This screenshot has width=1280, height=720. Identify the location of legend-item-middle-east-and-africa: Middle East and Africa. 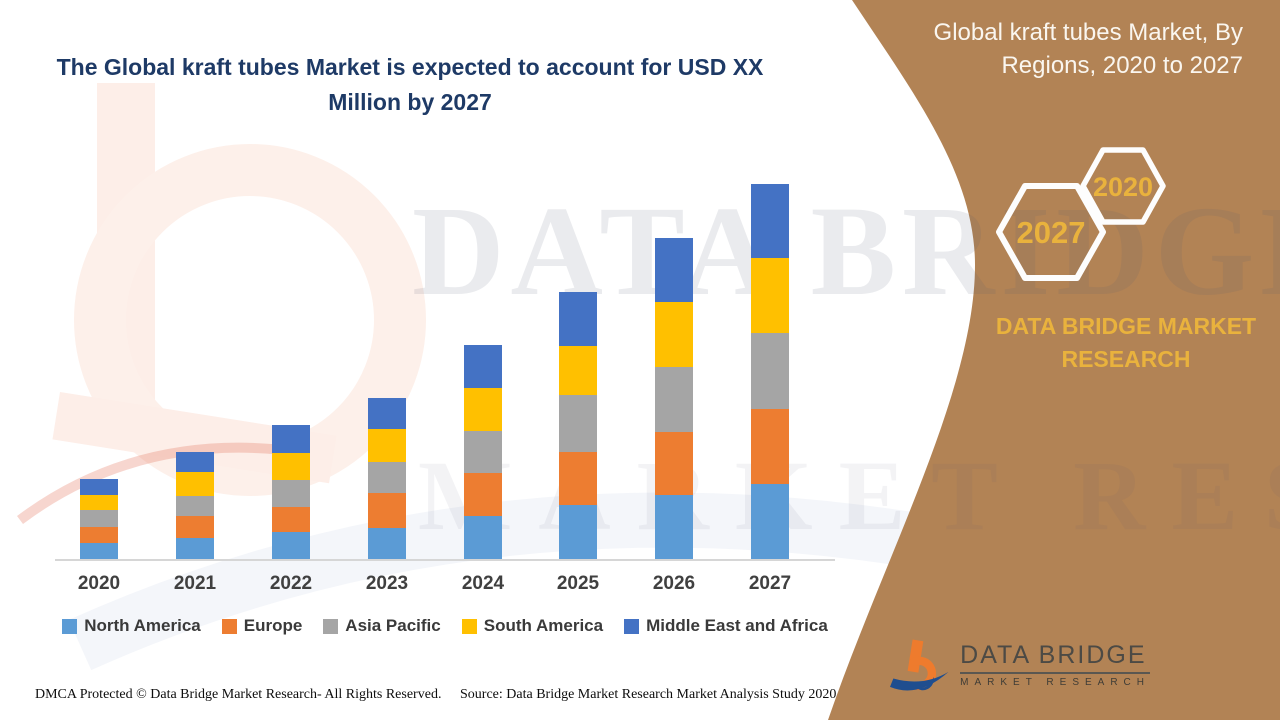
(726, 626).